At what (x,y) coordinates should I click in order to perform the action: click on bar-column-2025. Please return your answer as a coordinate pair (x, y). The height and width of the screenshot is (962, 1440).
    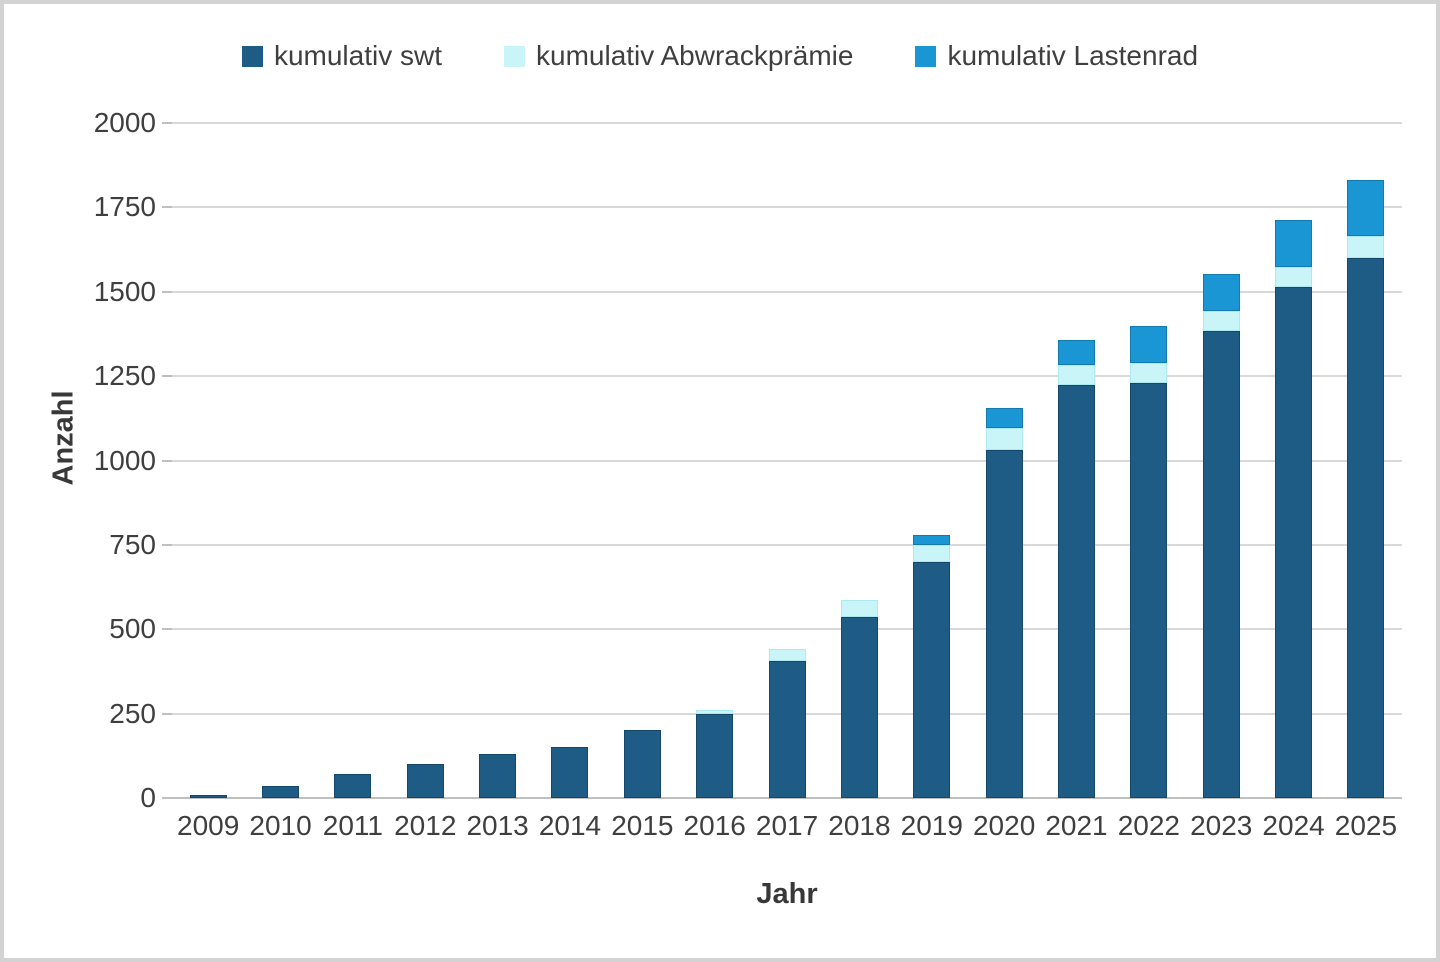
    Looking at the image, I should click on (1366, 460).